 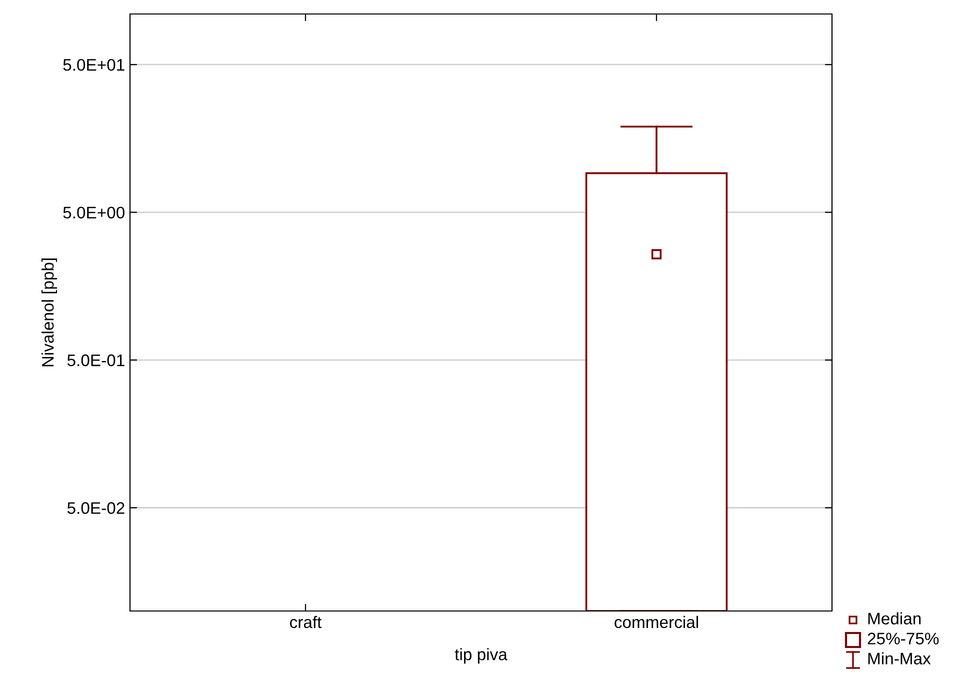 What do you see at coordinates (306, 622) in the screenshot?
I see `x-tick-label: craft` at bounding box center [306, 622].